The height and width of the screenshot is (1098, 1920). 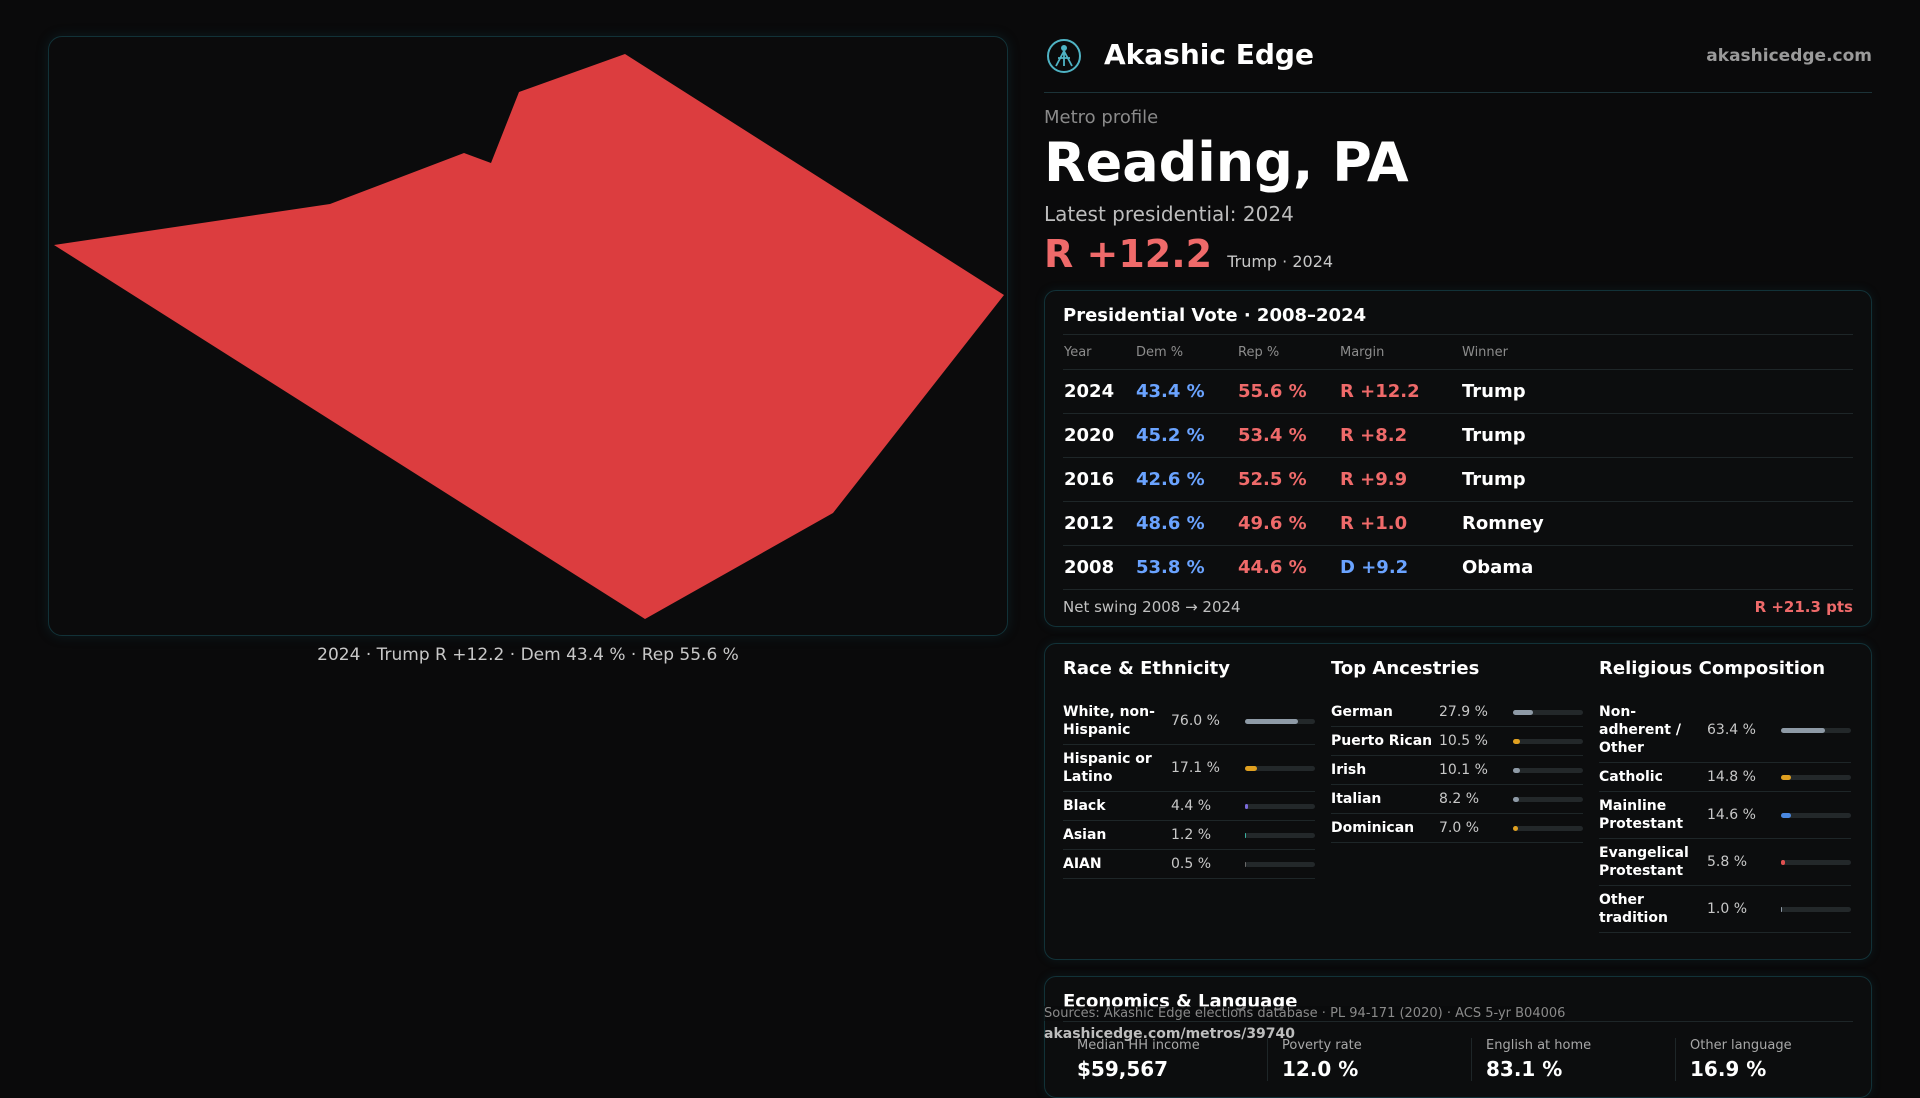 I want to click on table-row: 2016 42.6 % 52.5 % R +9.9 Trump, so click(x=1458, y=479).